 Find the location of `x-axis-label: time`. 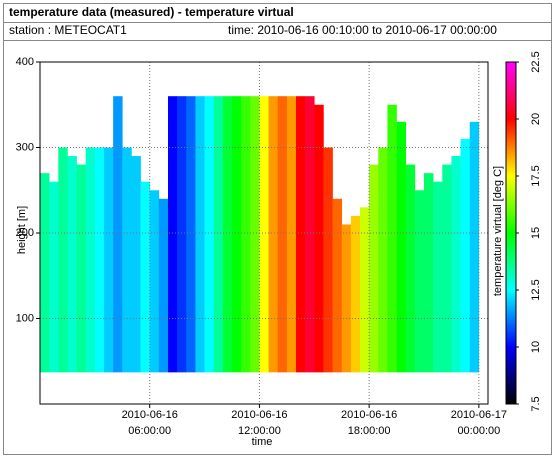

x-axis-label: time is located at coordinates (262, 442).